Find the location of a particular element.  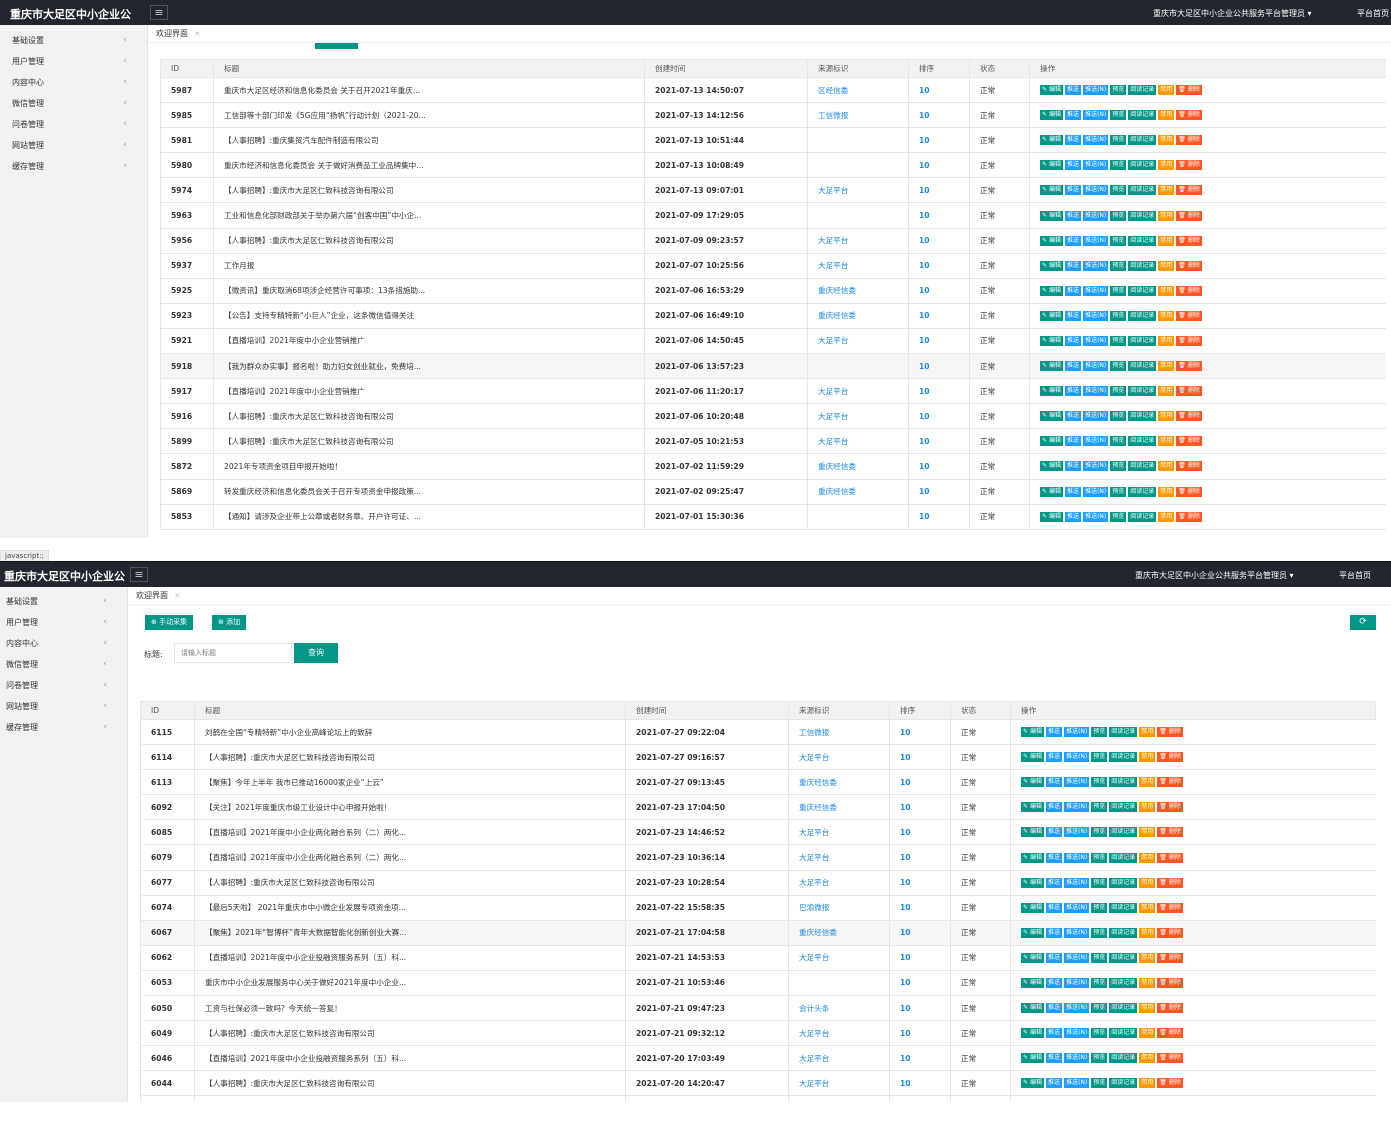

tab-welcome: 欢迎界面 × is located at coordinates (178, 34).